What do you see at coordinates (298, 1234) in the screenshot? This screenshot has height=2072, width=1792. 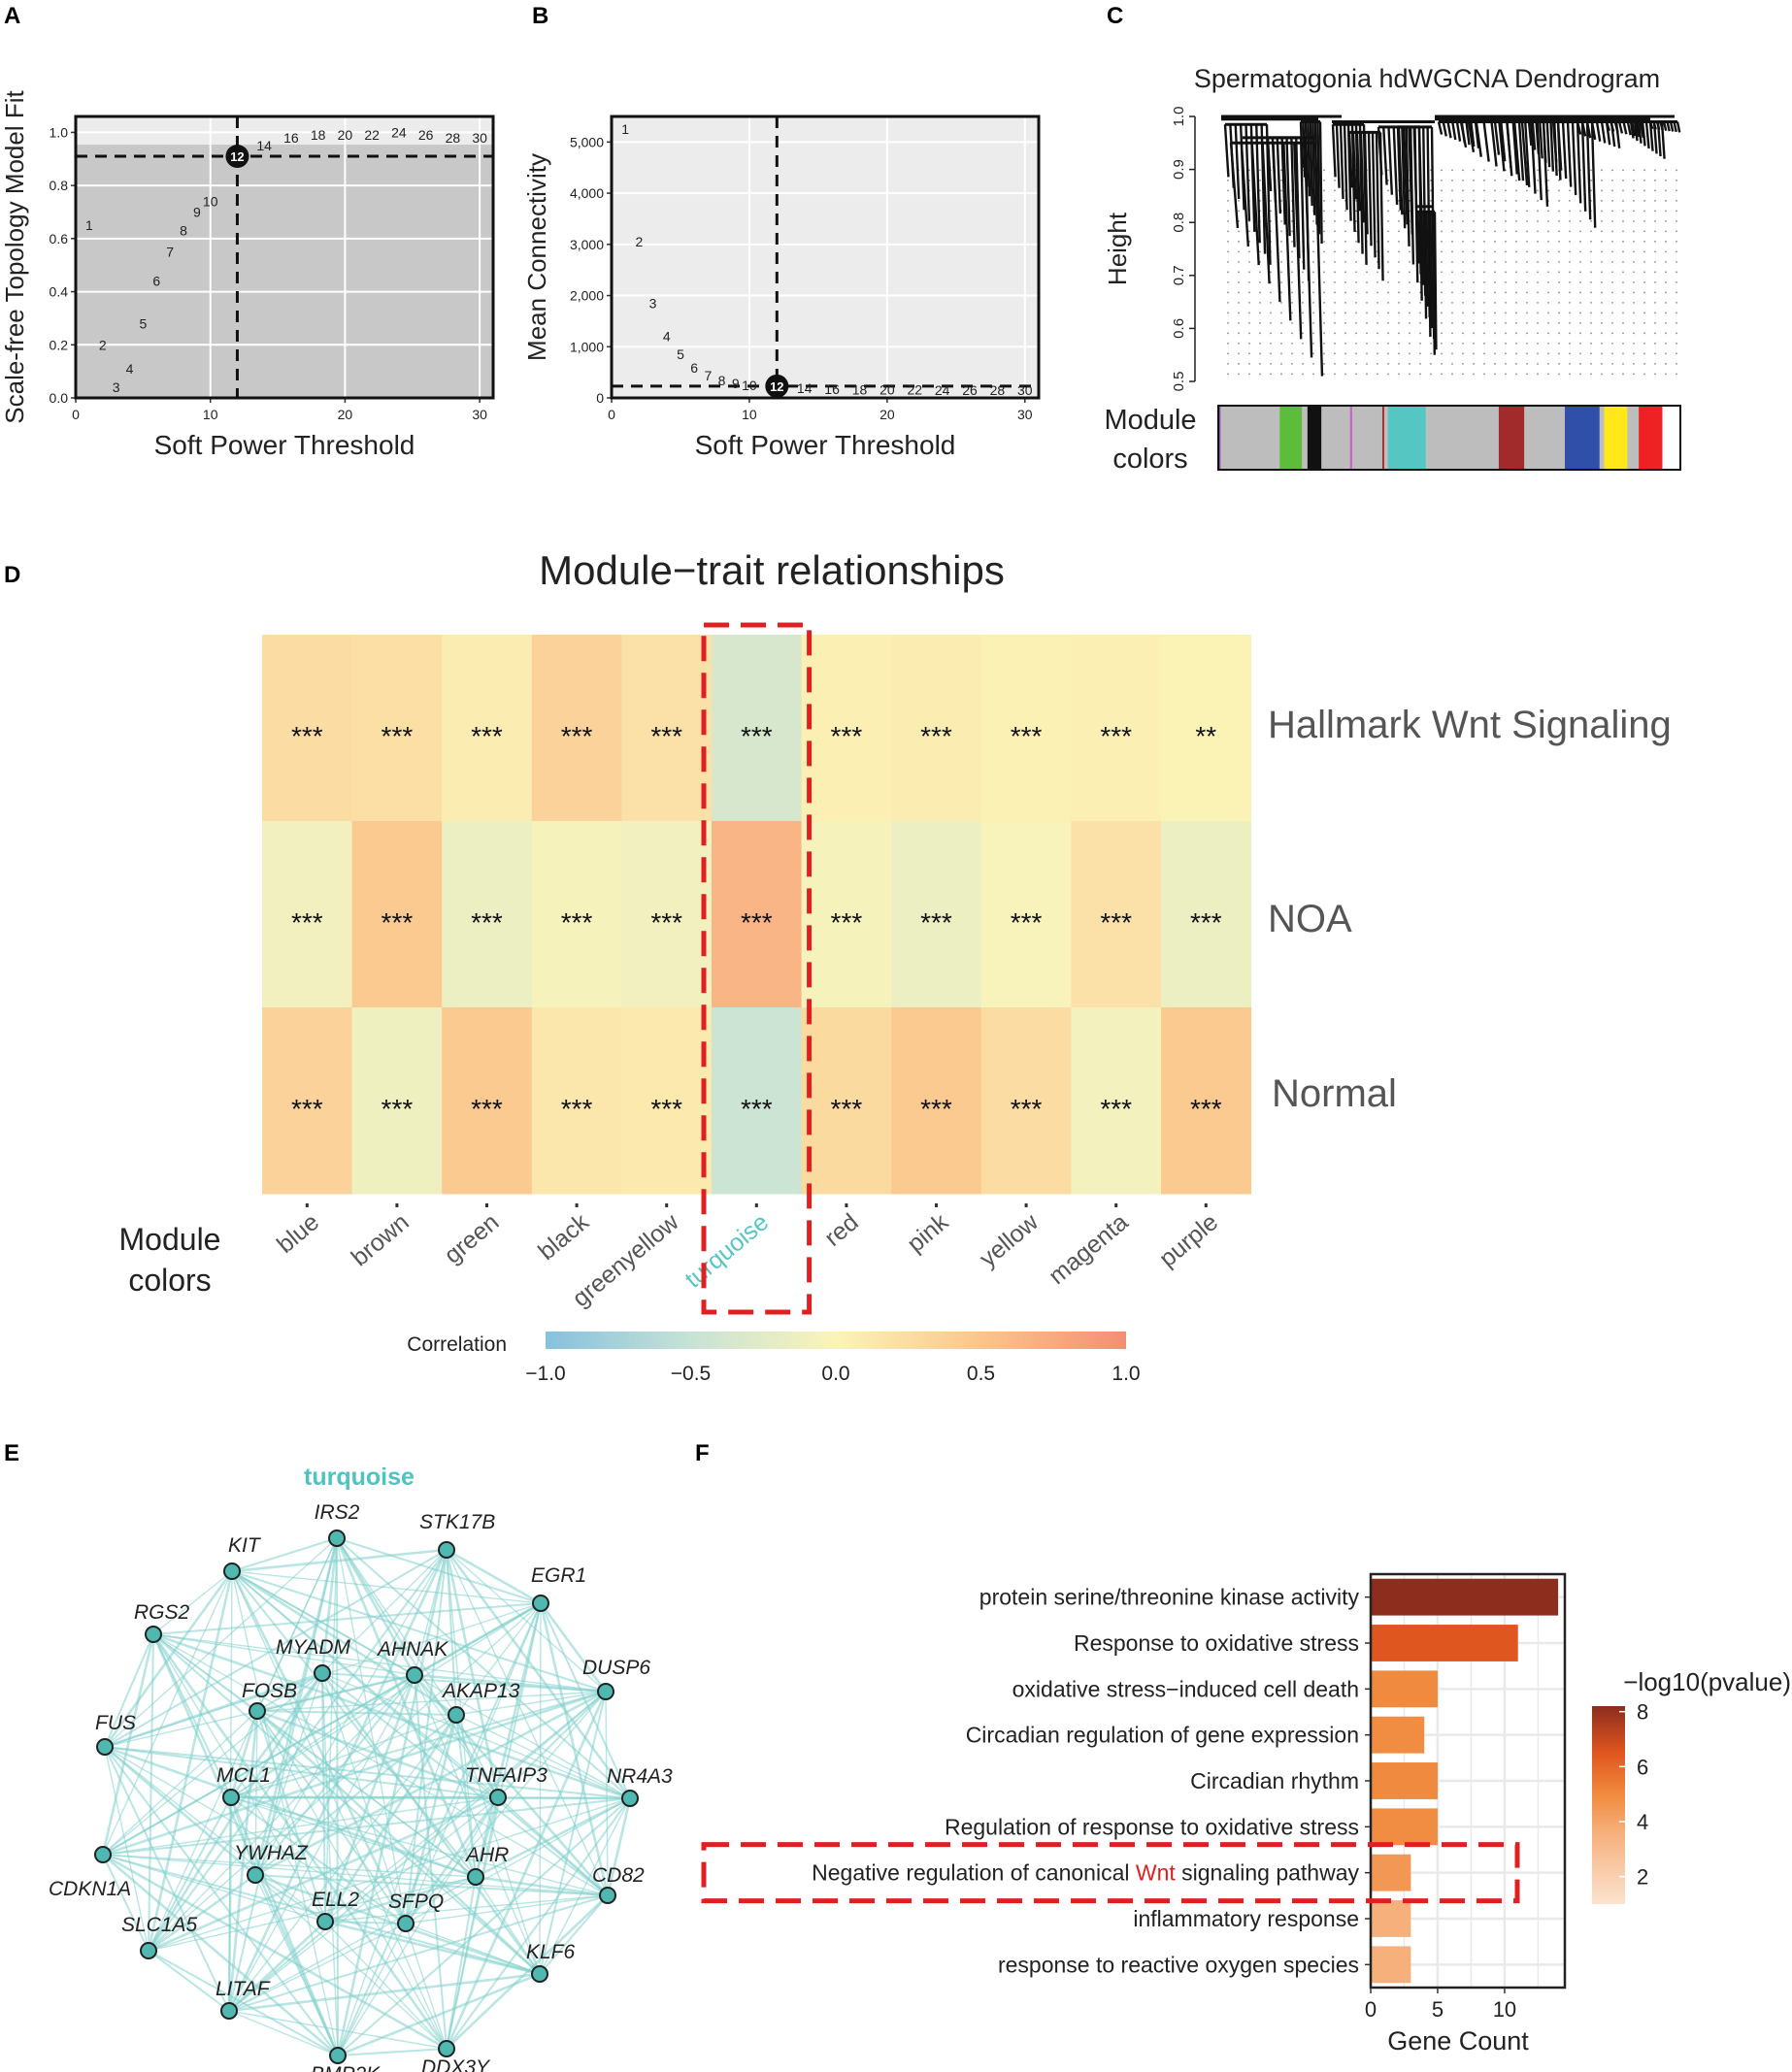 I see `column-label-blue: blue` at bounding box center [298, 1234].